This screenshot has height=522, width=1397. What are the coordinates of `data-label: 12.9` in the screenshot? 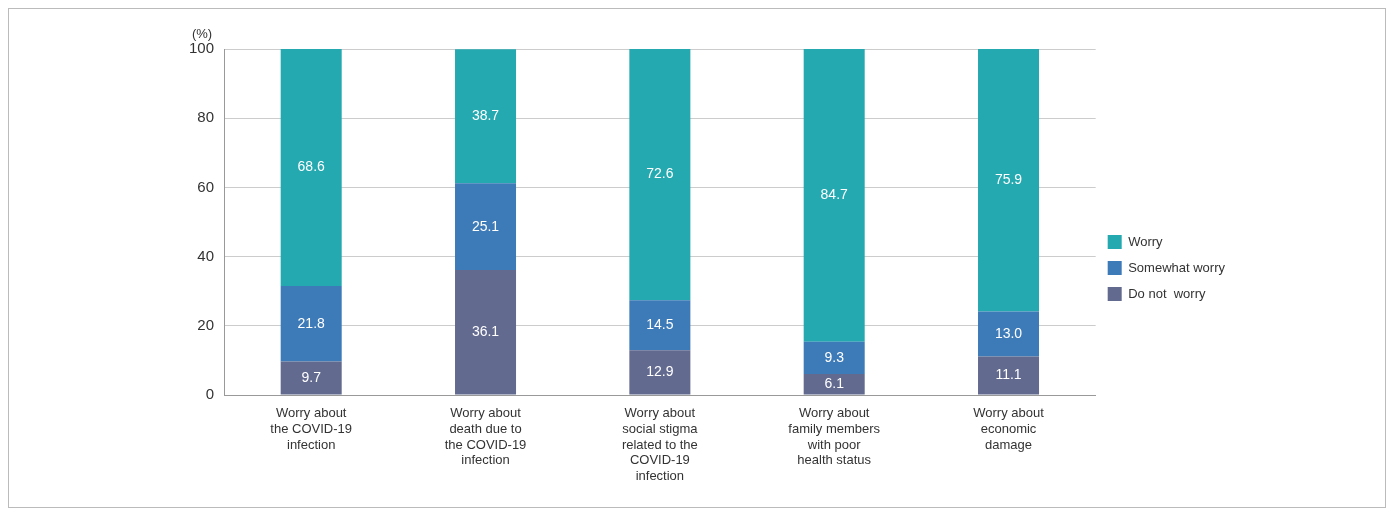 It's located at (660, 371).